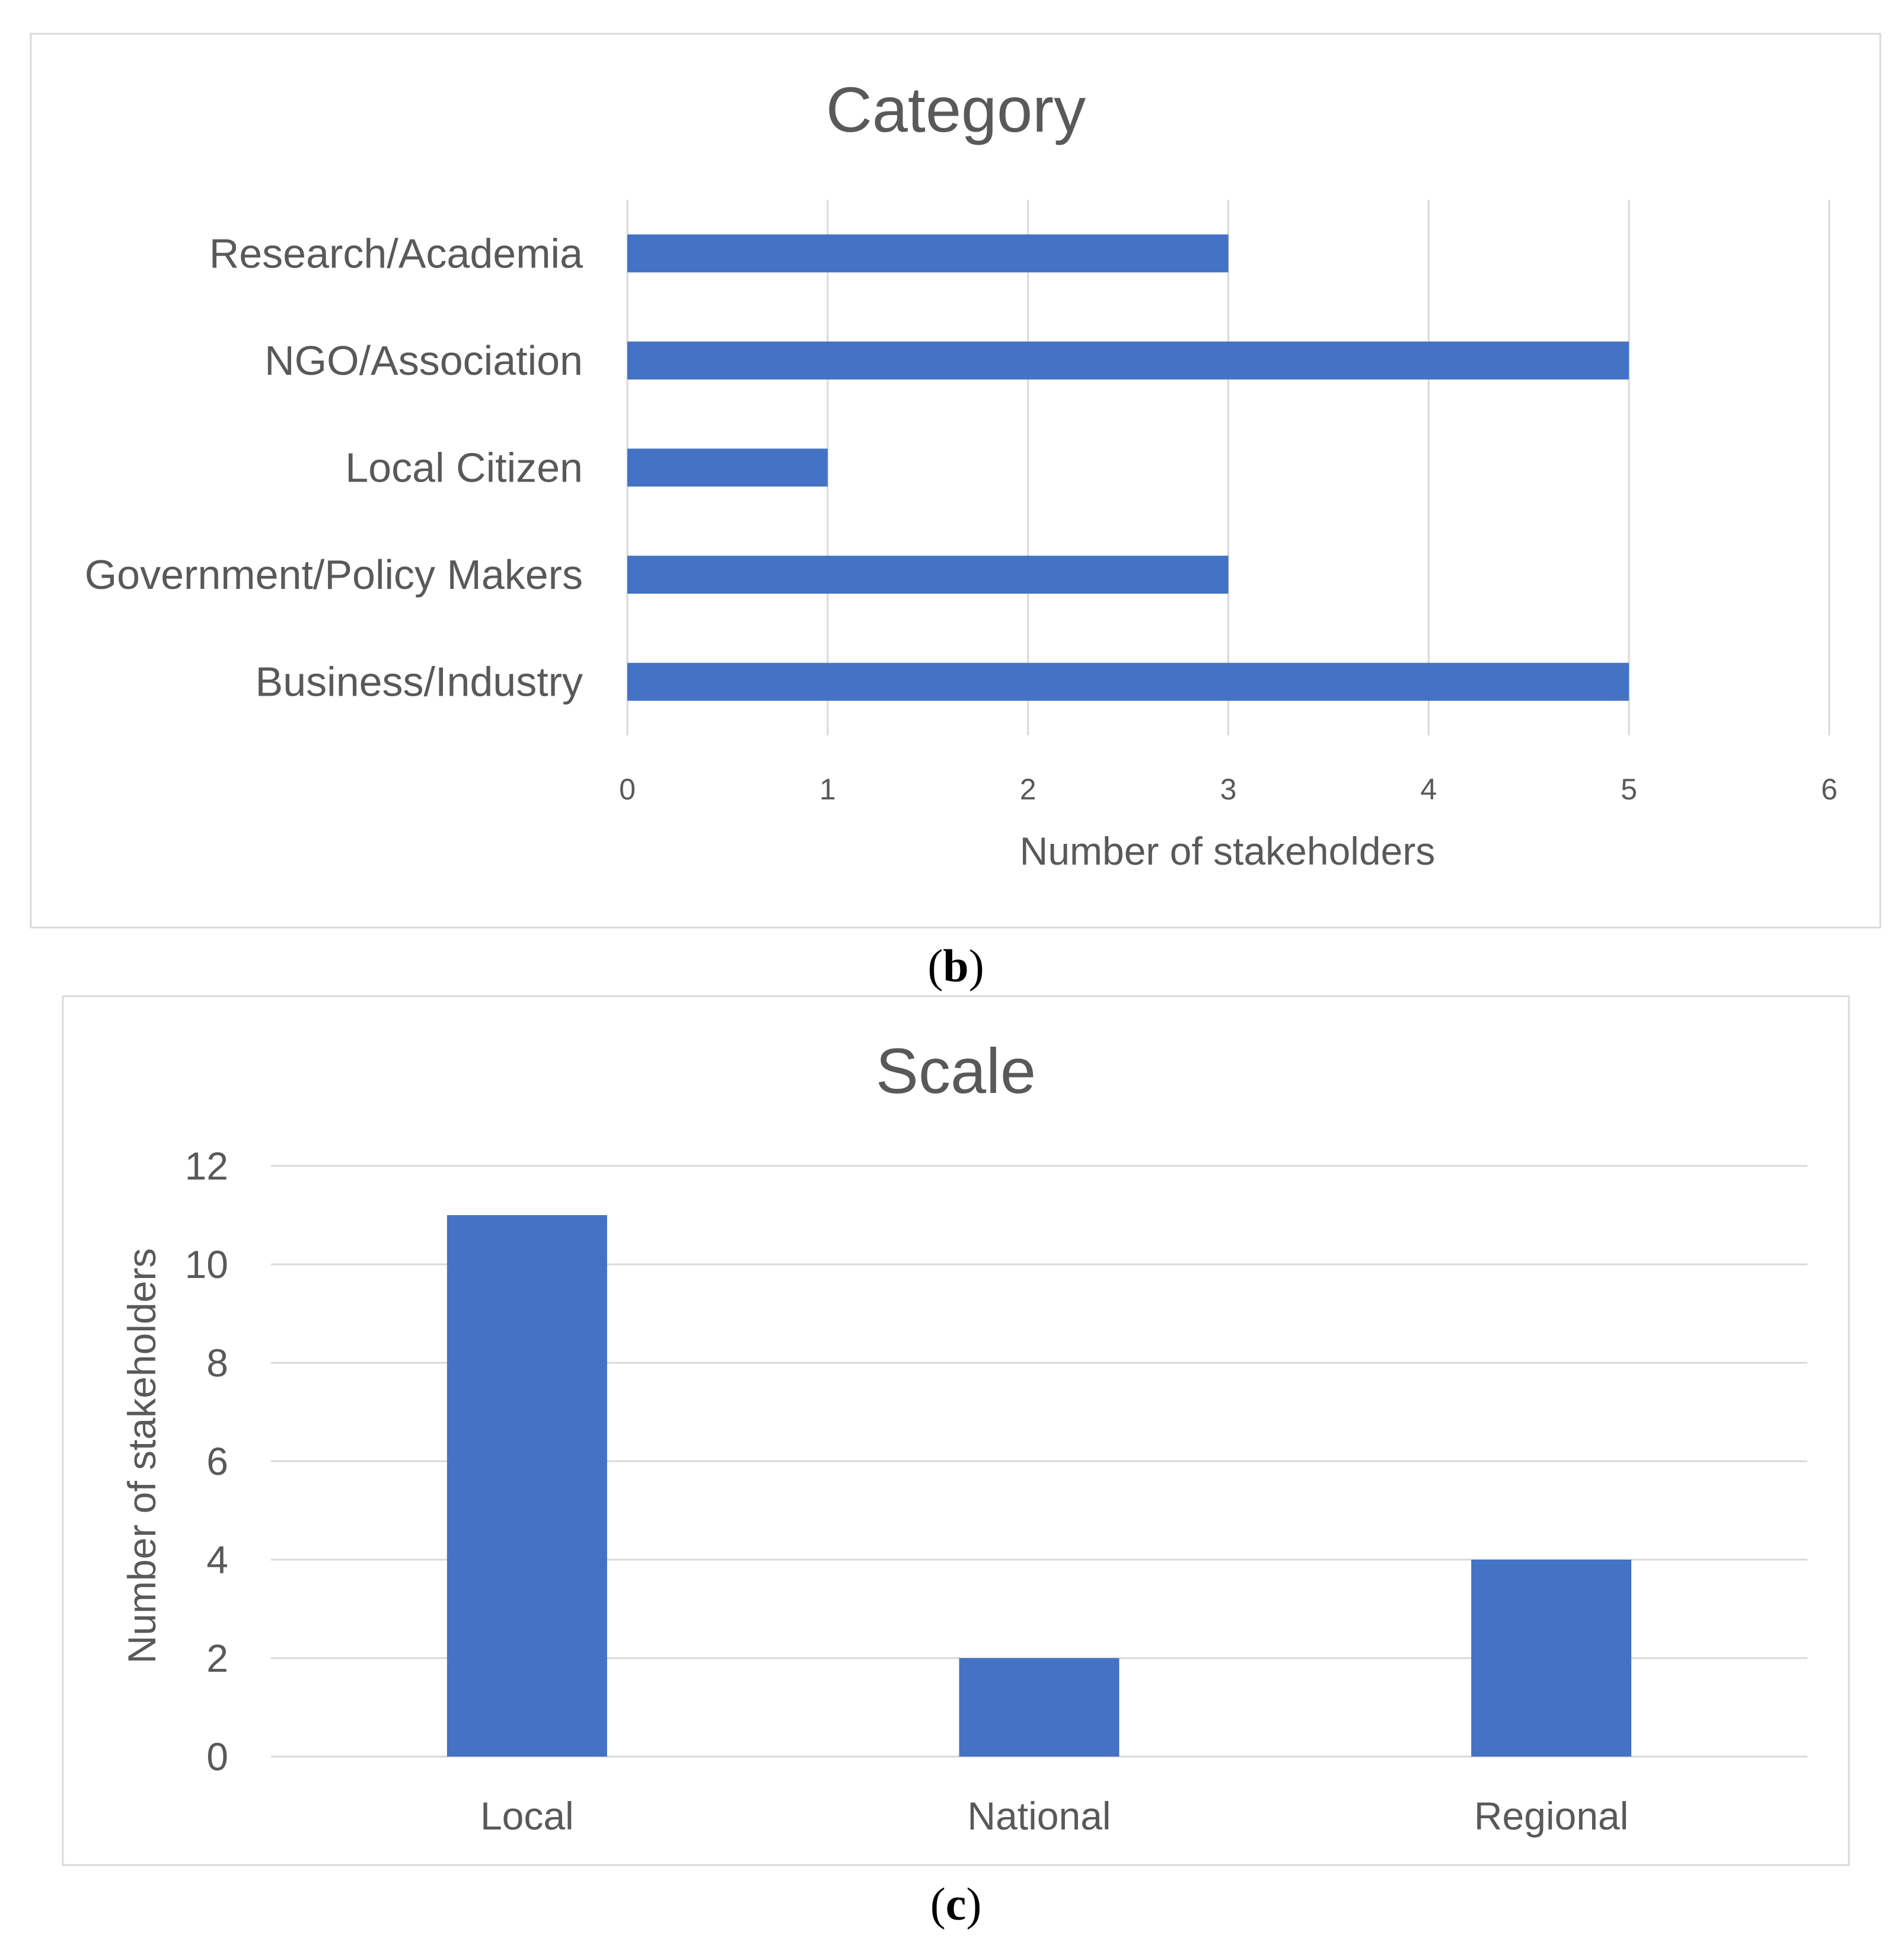  I want to click on scale-chart-y-axis-title: Number of stakeholders, so click(142, 1456).